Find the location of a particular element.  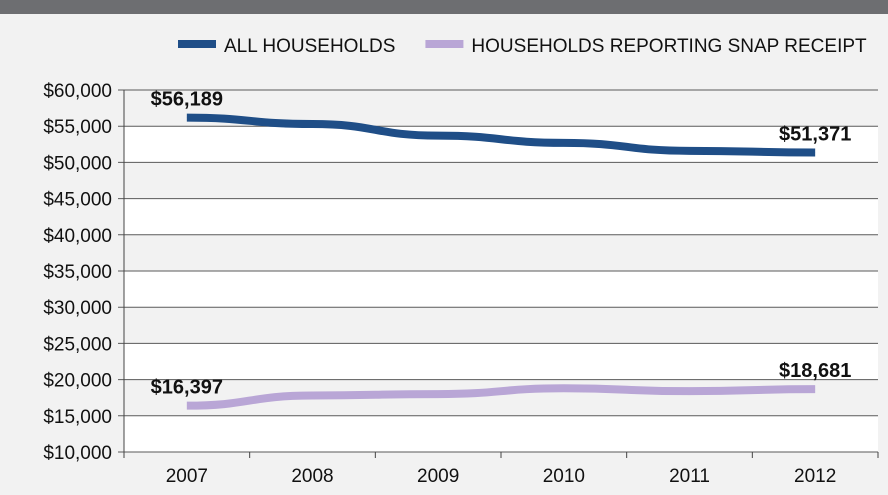

y-tick-label: $35,000 is located at coordinates (77, 272).